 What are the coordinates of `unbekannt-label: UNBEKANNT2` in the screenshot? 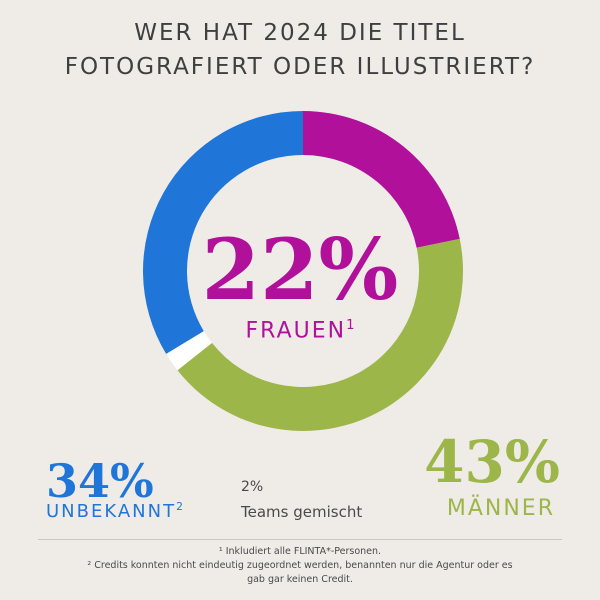 It's located at (114, 511).